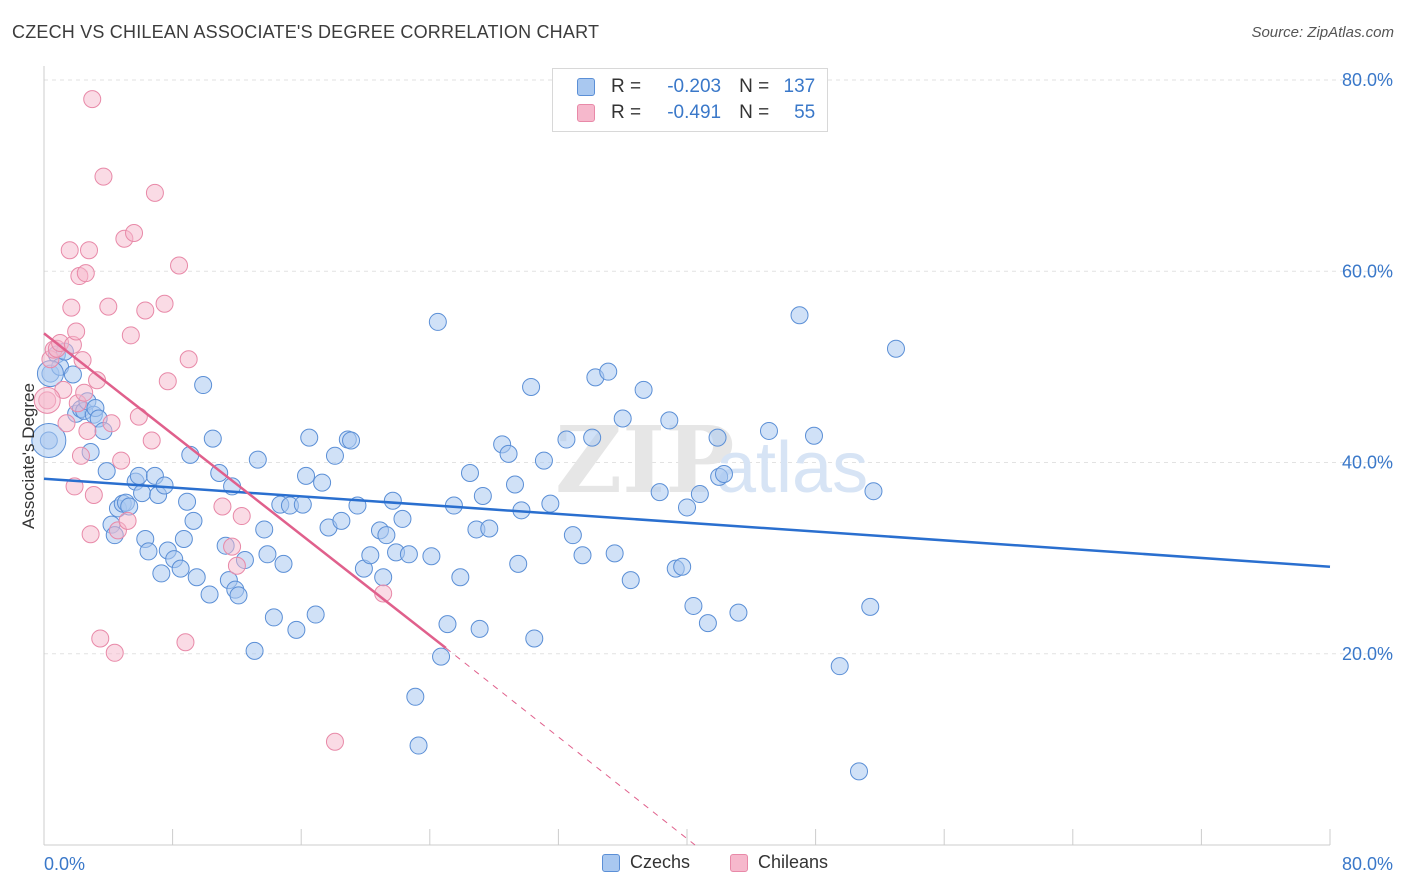 This screenshot has width=1406, height=892. I want to click on legend-row-chileans: R = -0.491 N = 55, so click(696, 113).